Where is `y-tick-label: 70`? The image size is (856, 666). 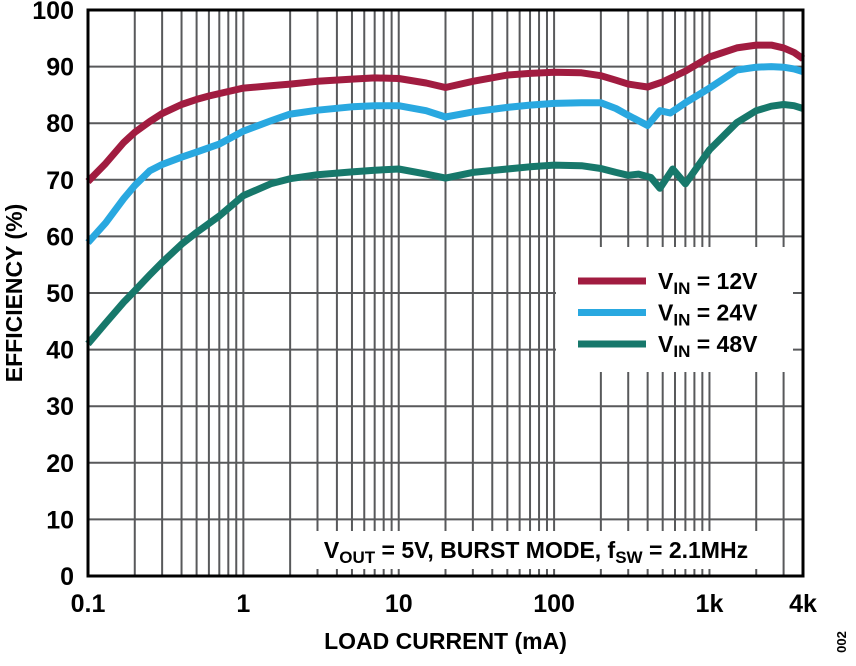 y-tick-label: 70 is located at coordinates (60, 181).